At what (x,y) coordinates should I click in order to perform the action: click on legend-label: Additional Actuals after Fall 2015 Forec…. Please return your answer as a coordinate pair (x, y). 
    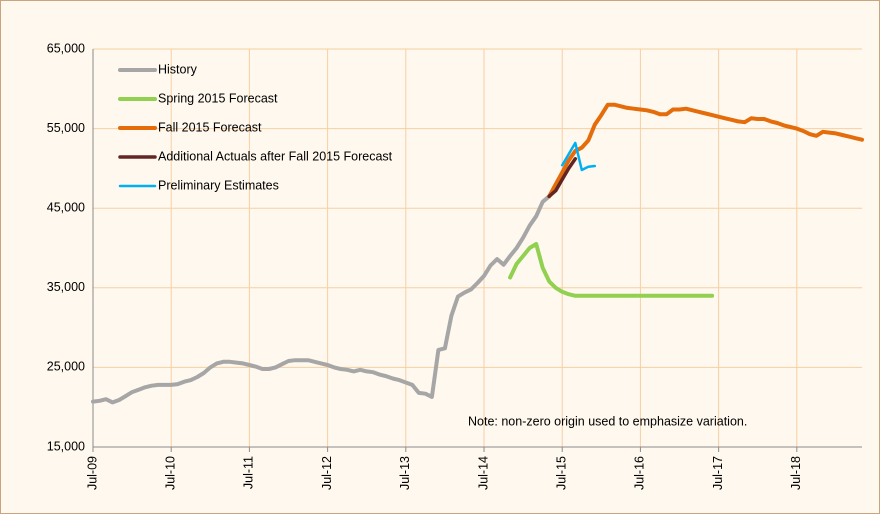
    Looking at the image, I should click on (275, 156).